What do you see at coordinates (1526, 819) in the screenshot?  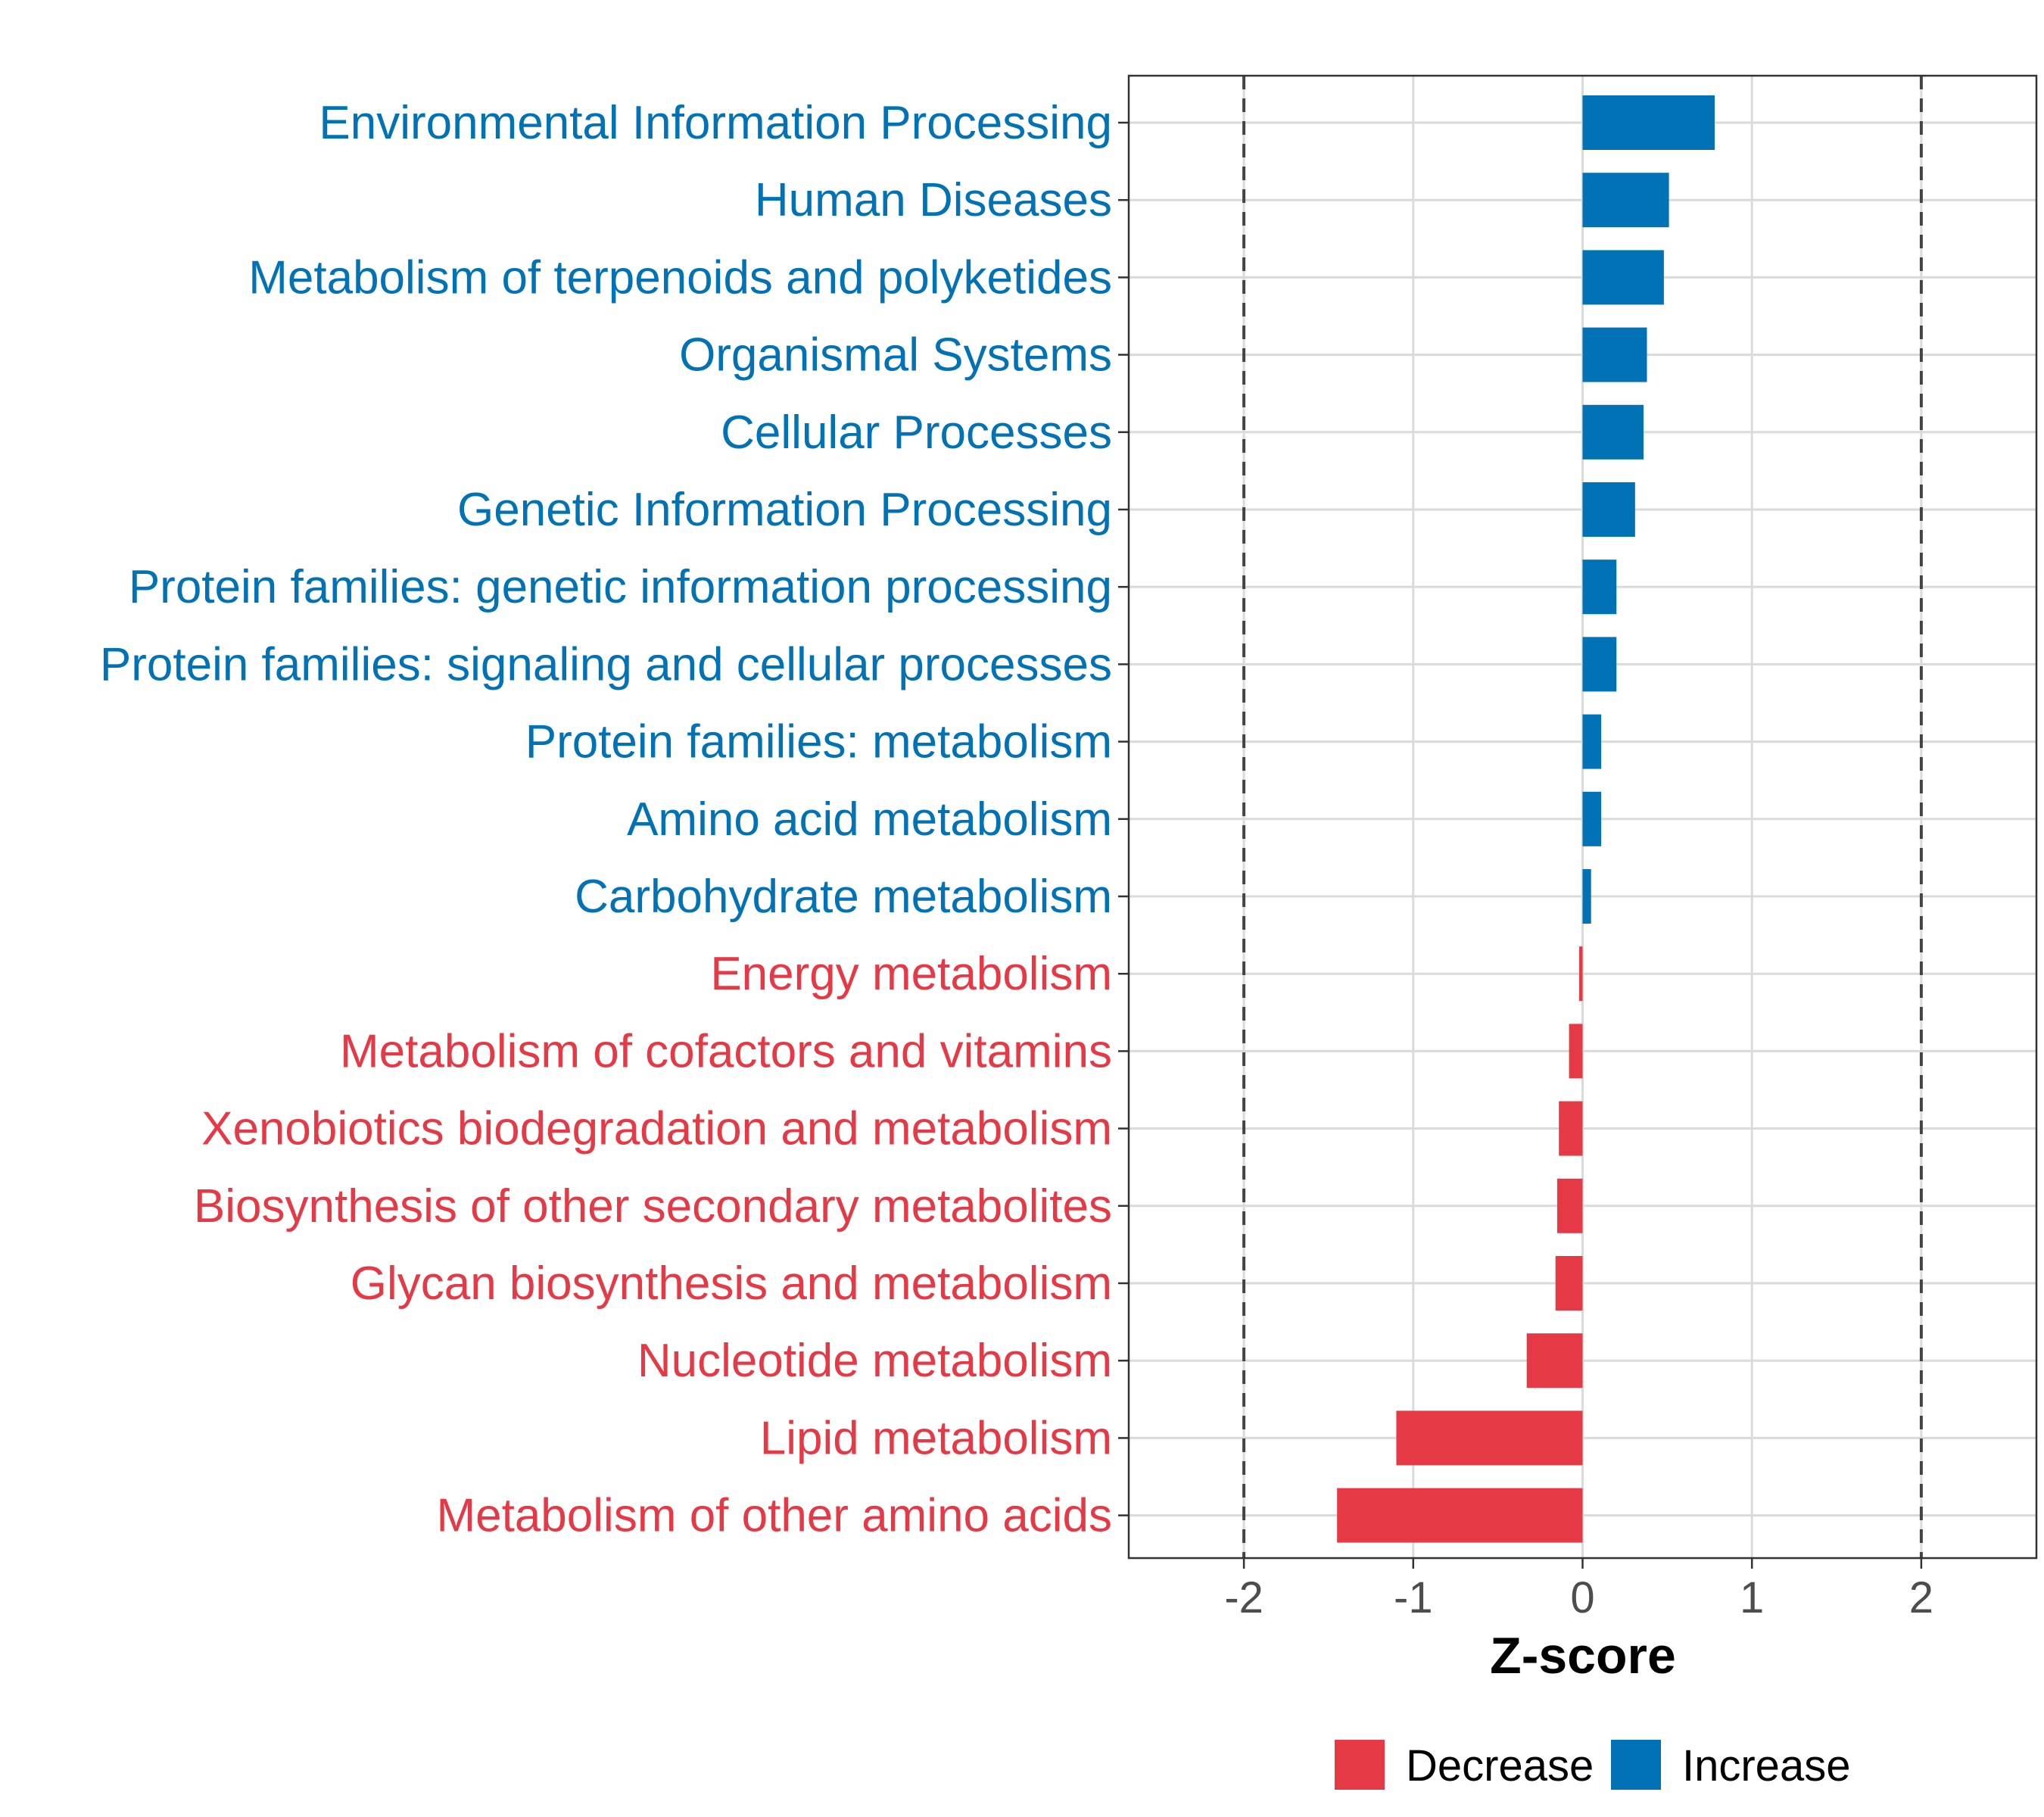 I see `bars` at bounding box center [1526, 819].